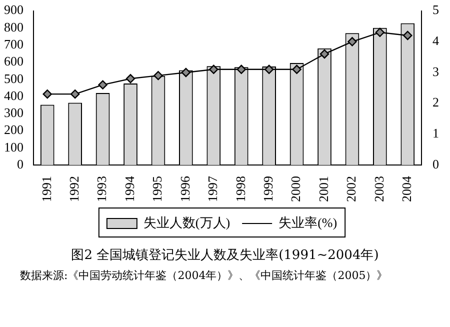 This screenshot has width=450, height=327. What do you see at coordinates (435, 133) in the screenshot?
I see `y2-tick-label: 1` at bounding box center [435, 133].